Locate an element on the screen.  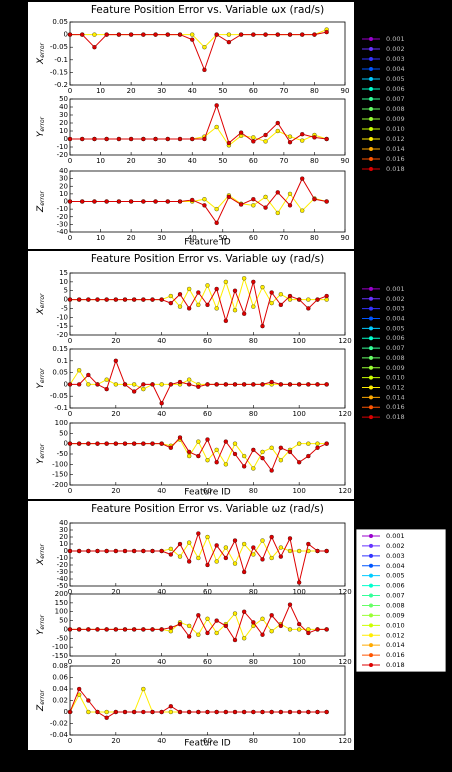
y-axis-label-main: Y is located at coordinates (41, 460).